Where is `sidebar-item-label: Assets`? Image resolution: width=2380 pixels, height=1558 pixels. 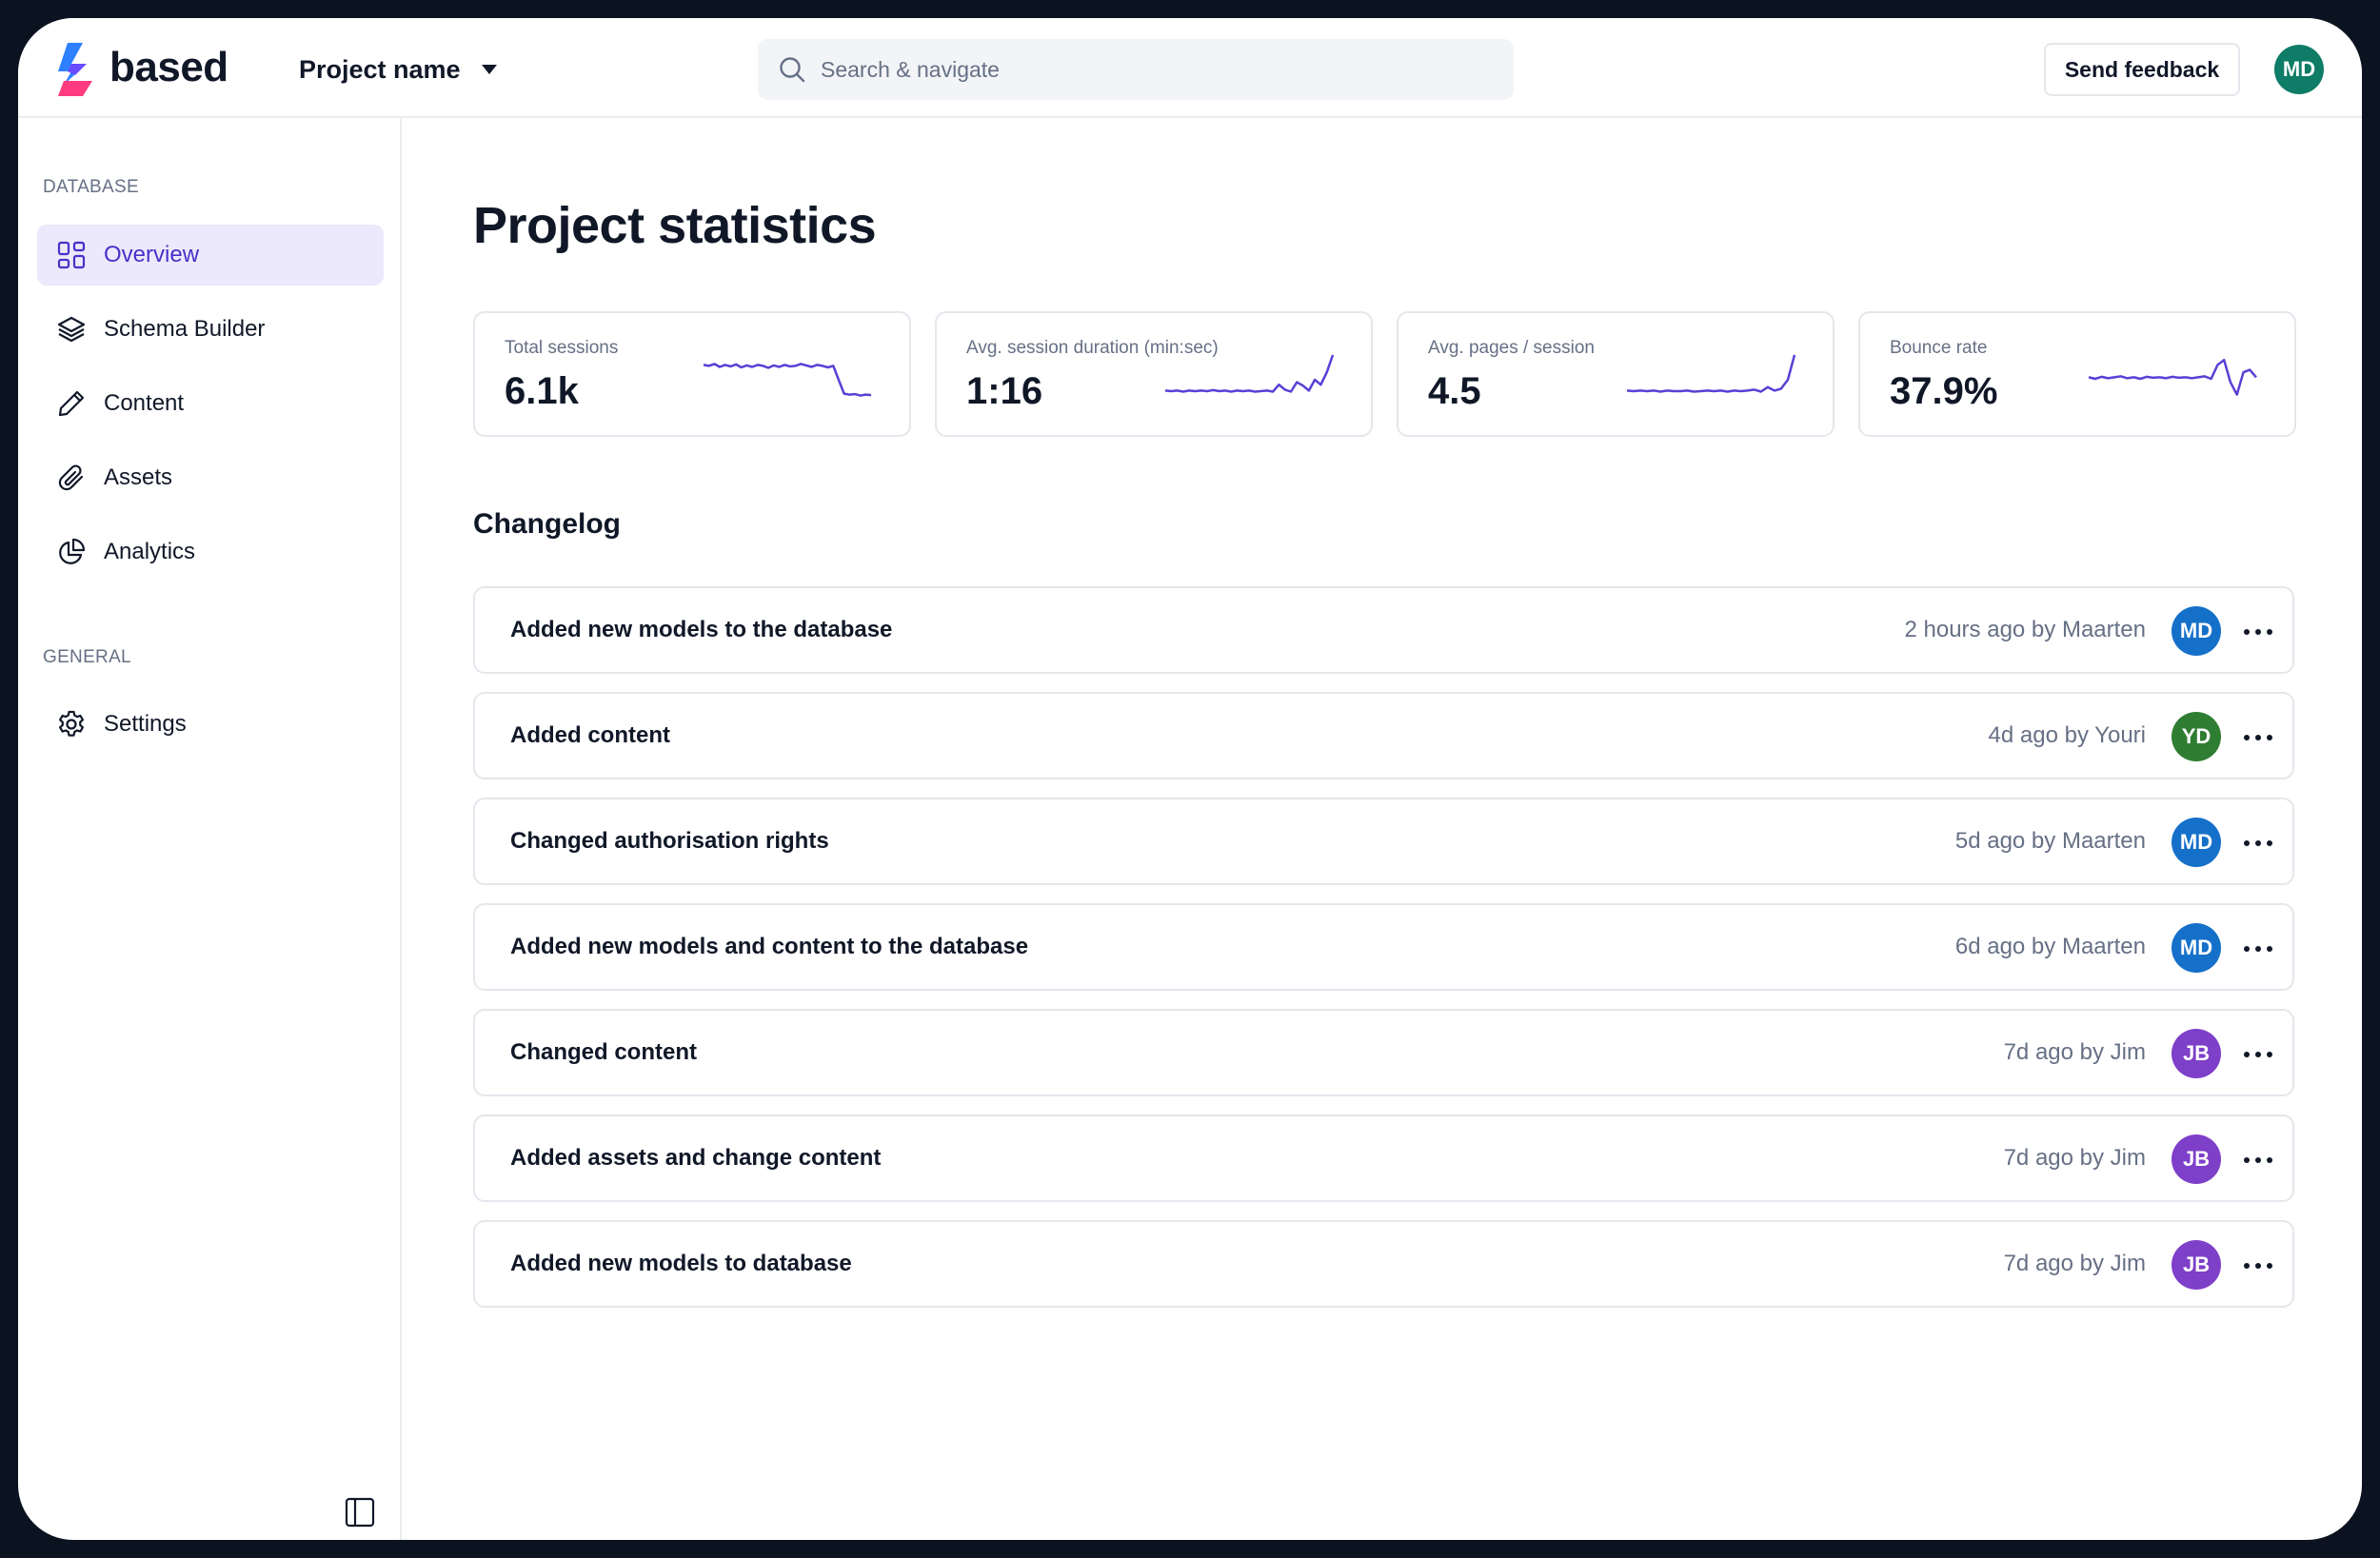 sidebar-item-label: Assets is located at coordinates (138, 477).